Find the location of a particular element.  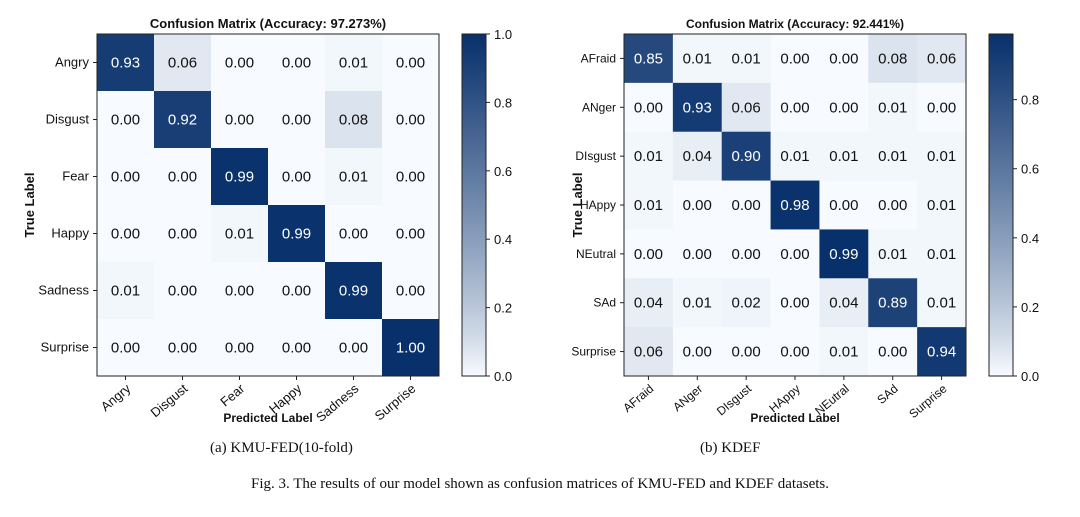

y-tick-label: ANger is located at coordinates (599, 107).